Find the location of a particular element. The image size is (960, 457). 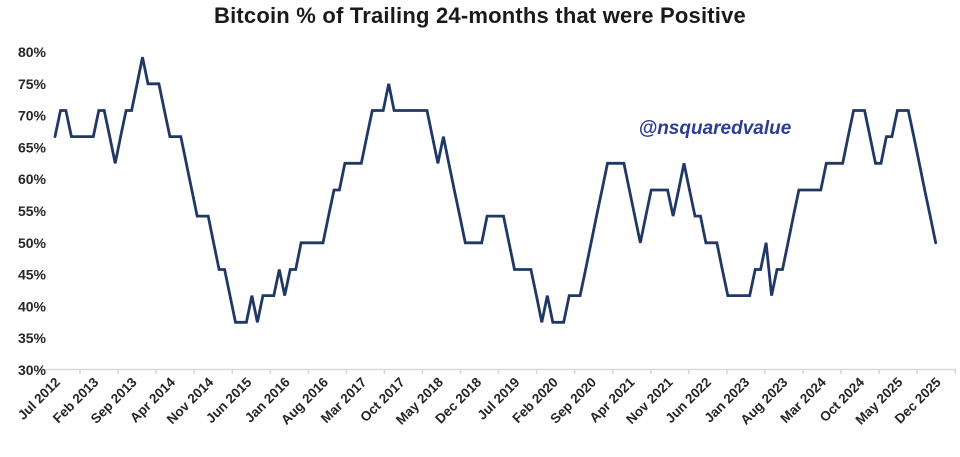

y-tick-label: 40% is located at coordinates (32, 306).